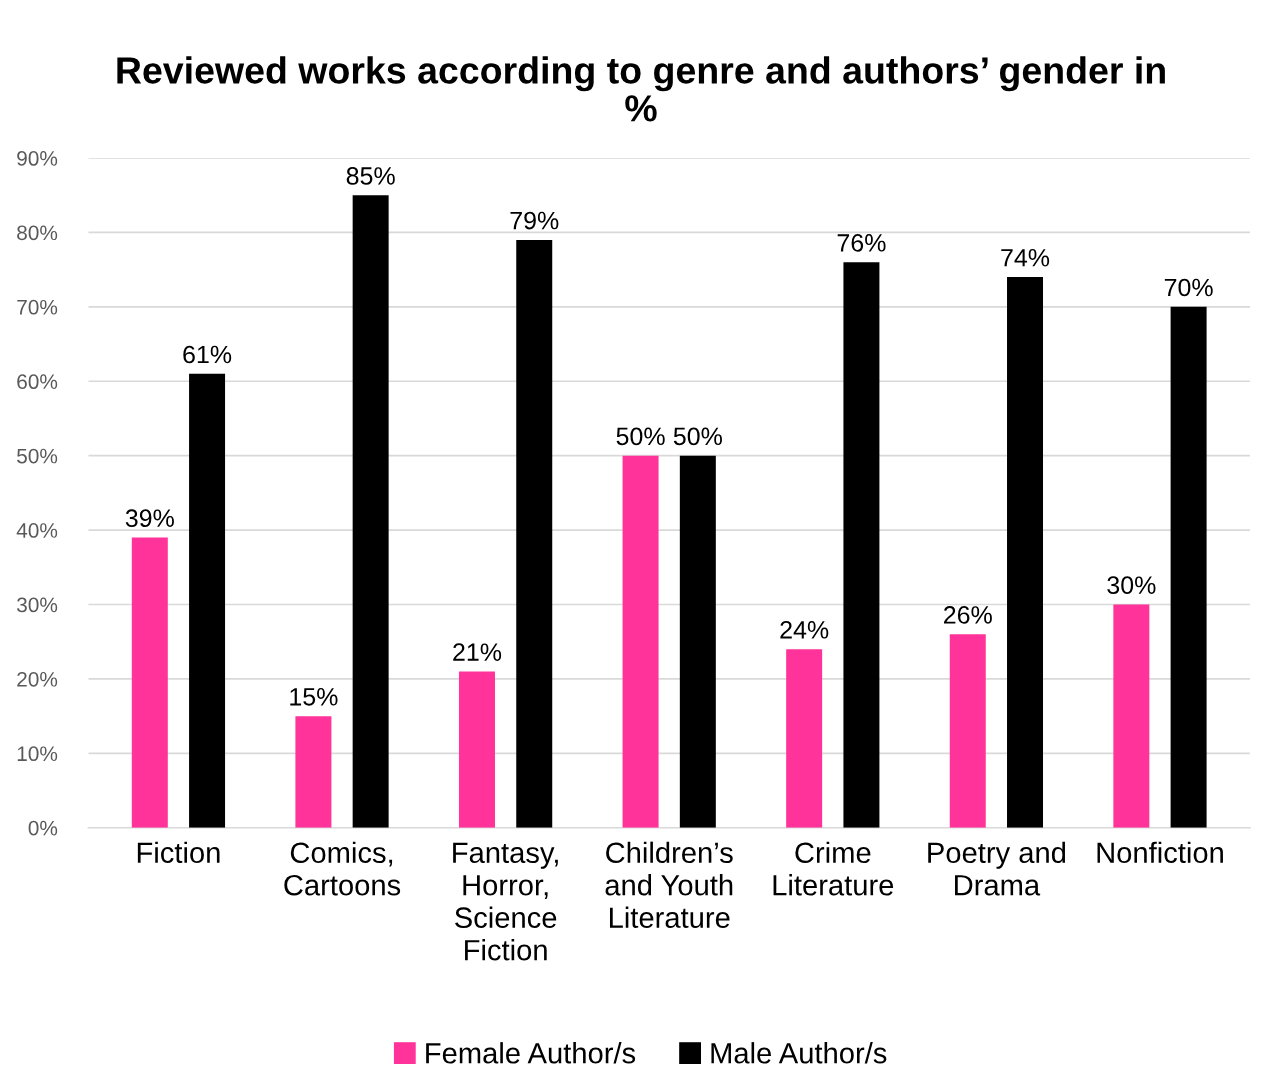 This screenshot has height=1075, width=1282. I want to click on chart-title: Reviewed works according to genre and authors’ gender in %, so click(641, 89).